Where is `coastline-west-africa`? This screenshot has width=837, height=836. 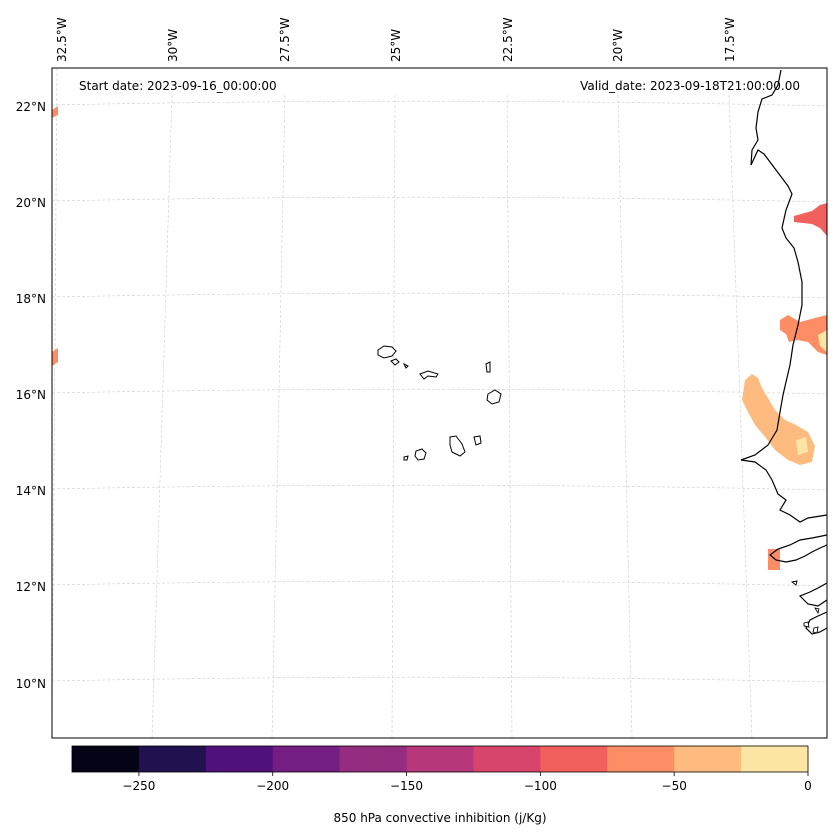
coastline-west-africa is located at coordinates (784, 296).